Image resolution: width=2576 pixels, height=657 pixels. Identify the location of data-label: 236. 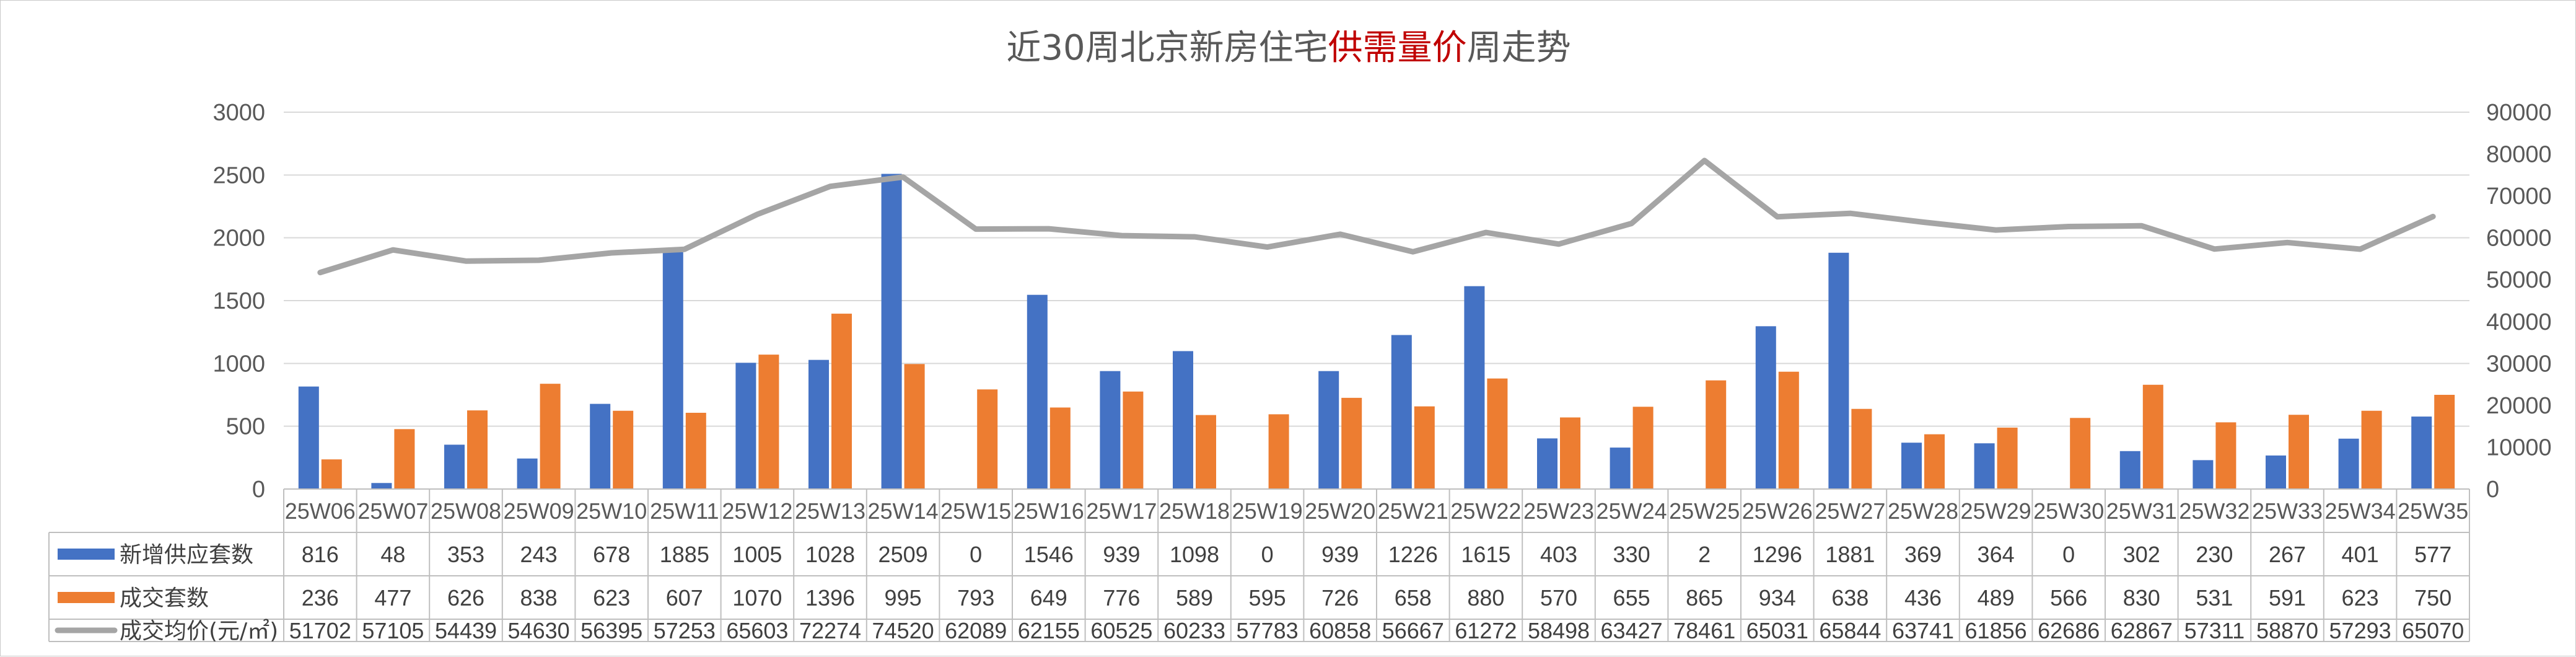
(320, 598).